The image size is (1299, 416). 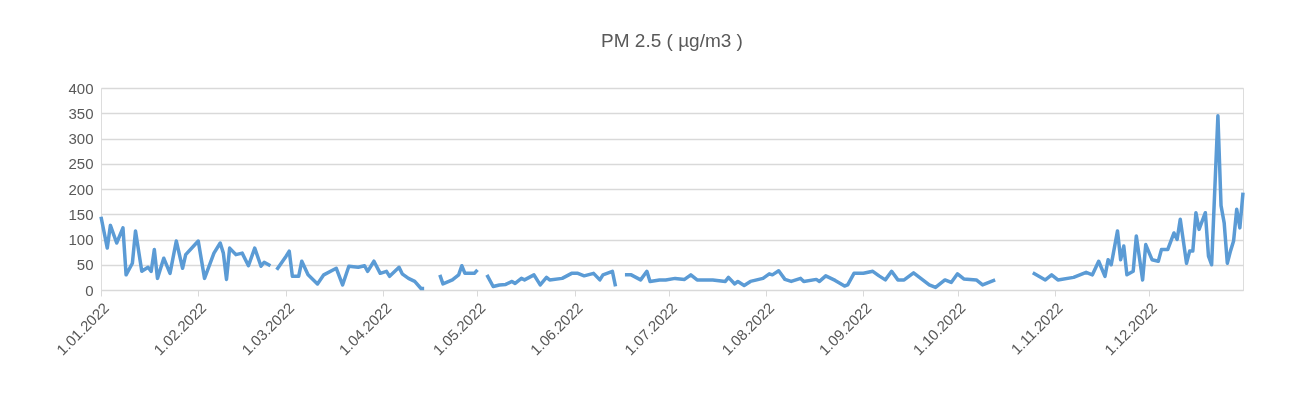 I want to click on y-tick-label: 400, so click(x=81, y=88).